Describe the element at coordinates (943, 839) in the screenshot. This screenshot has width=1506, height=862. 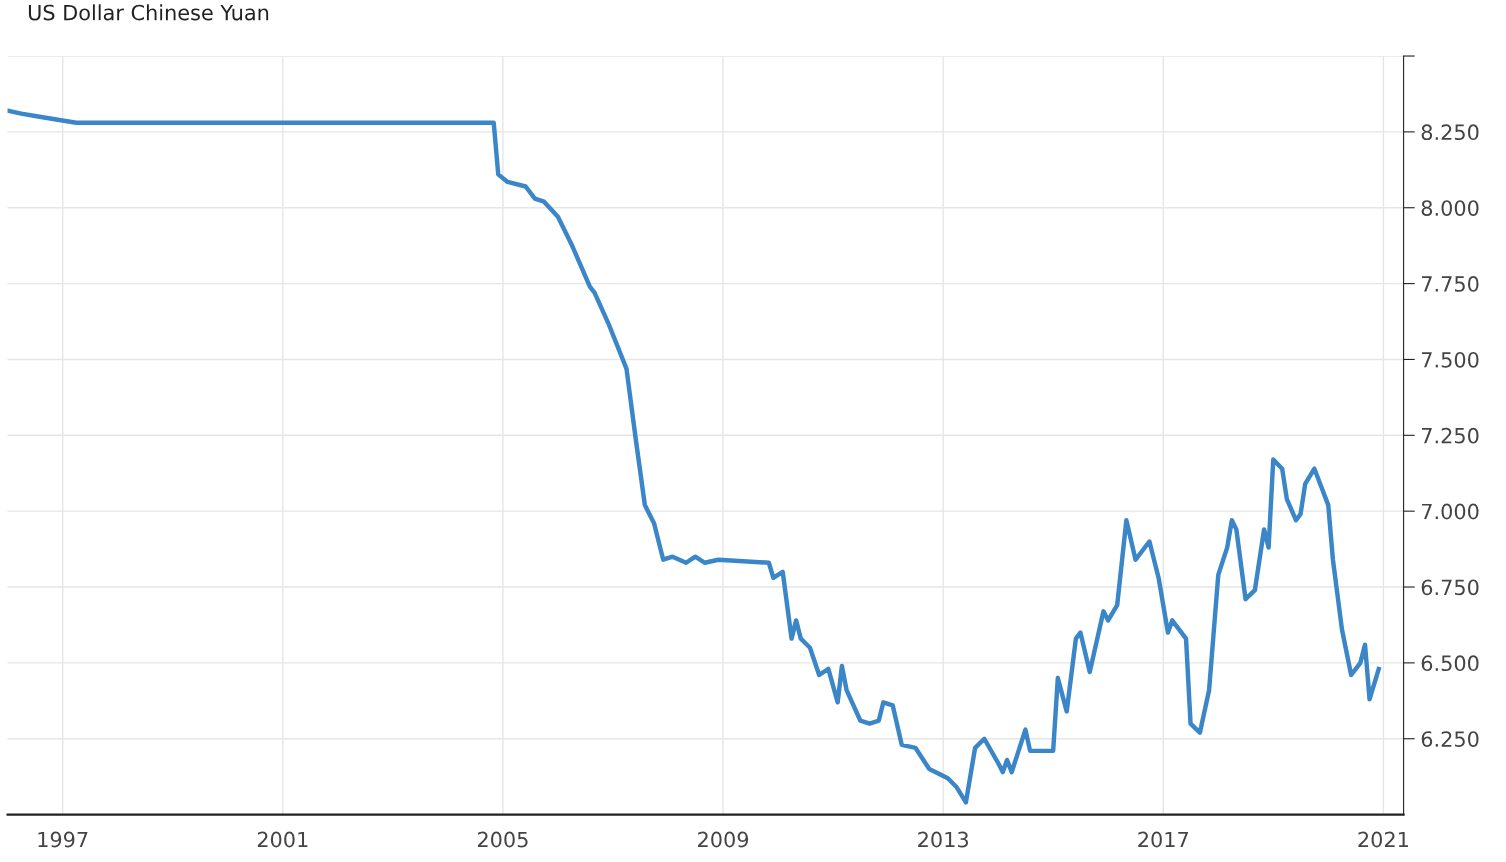
I see `x-tick-label: 2013` at that location.